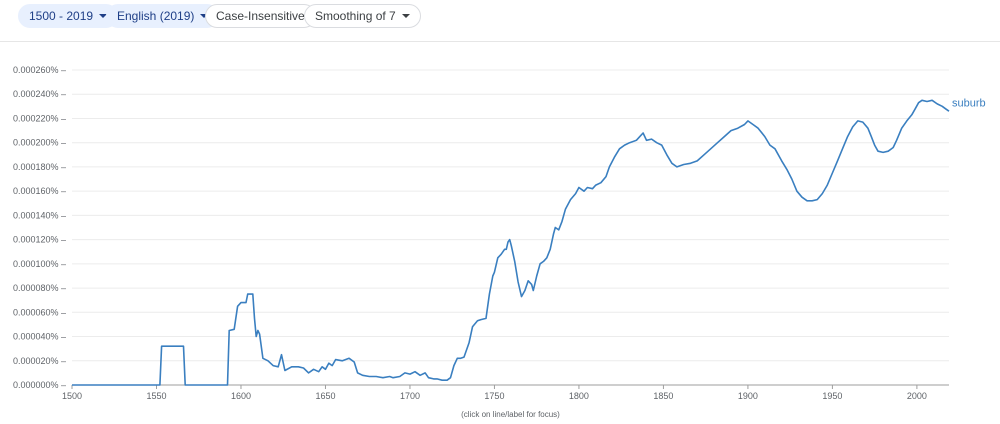 The height and width of the screenshot is (424, 1000). Describe the element at coordinates (355, 16) in the screenshot. I see `smoothing-label: Smoothing of 7` at that location.